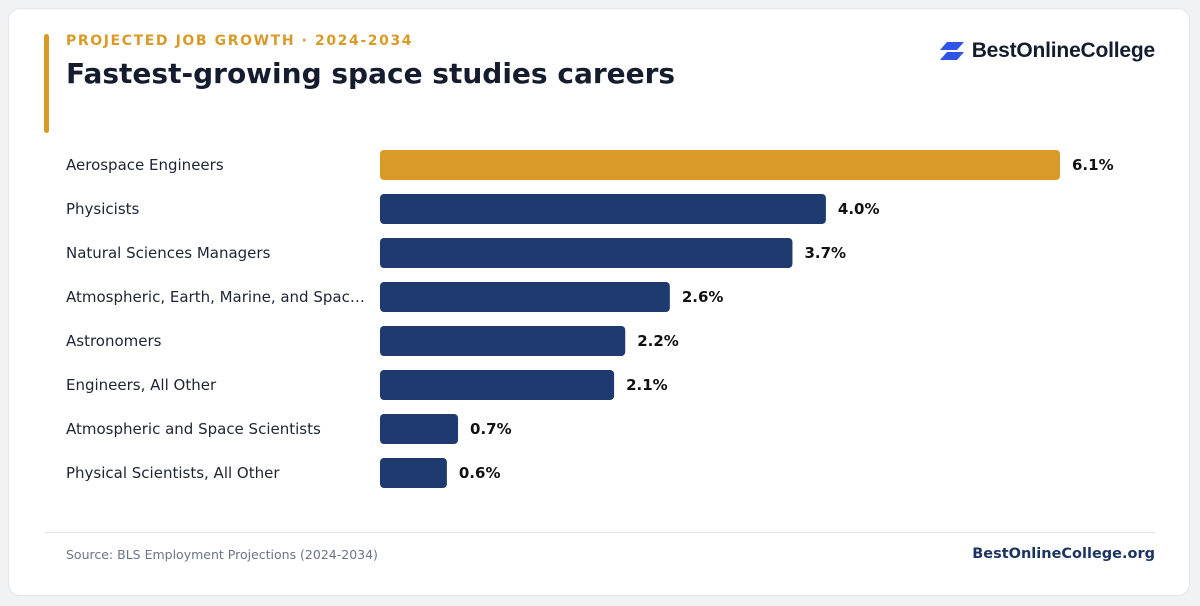 This screenshot has height=606, width=1200. I want to click on brand-name: BestOnlineCollege, so click(1063, 50).